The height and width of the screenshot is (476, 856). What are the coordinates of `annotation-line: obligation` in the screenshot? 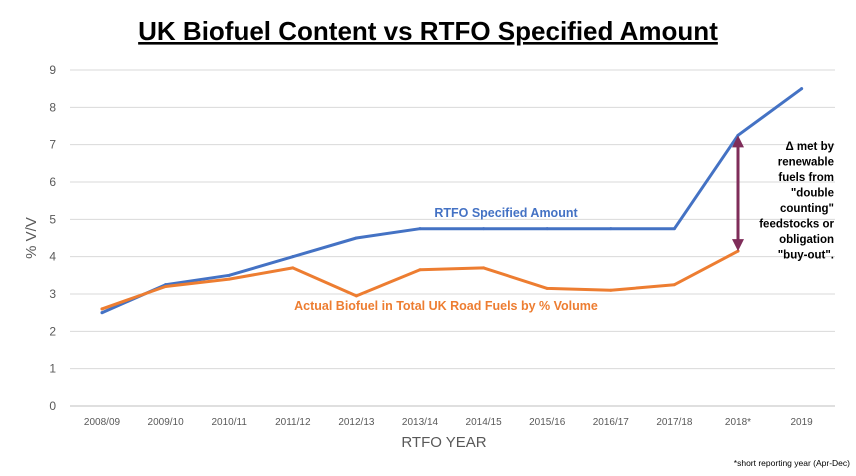 It's located at (806, 240).